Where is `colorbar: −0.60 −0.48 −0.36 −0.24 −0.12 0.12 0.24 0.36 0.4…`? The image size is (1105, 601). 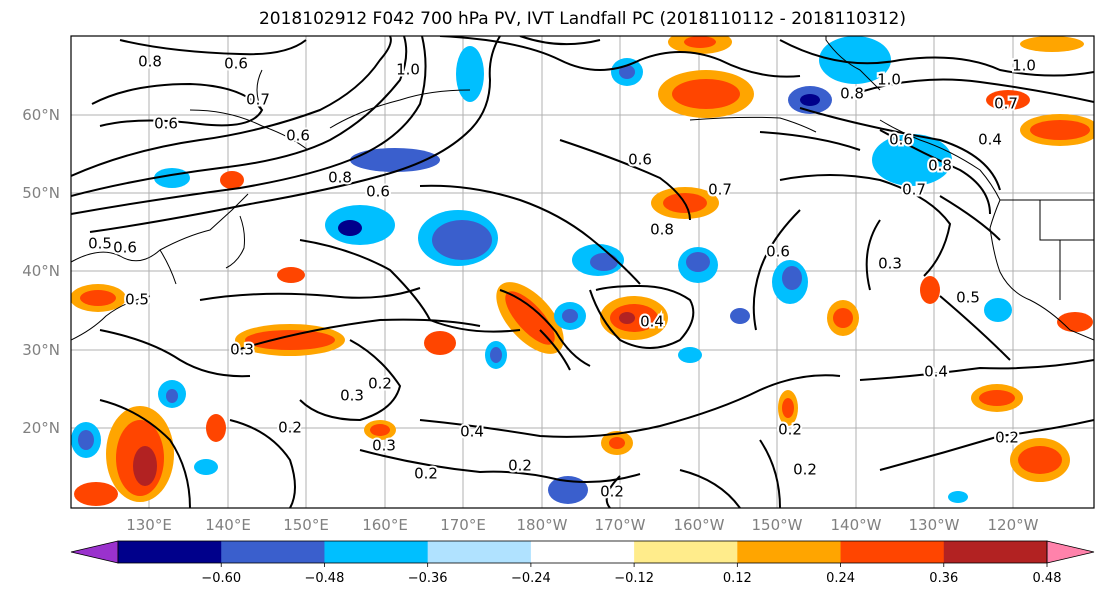 colorbar: −0.60 −0.48 −0.36 −0.24 −0.12 0.12 0.24 0.36 0.4… is located at coordinates (582, 563).